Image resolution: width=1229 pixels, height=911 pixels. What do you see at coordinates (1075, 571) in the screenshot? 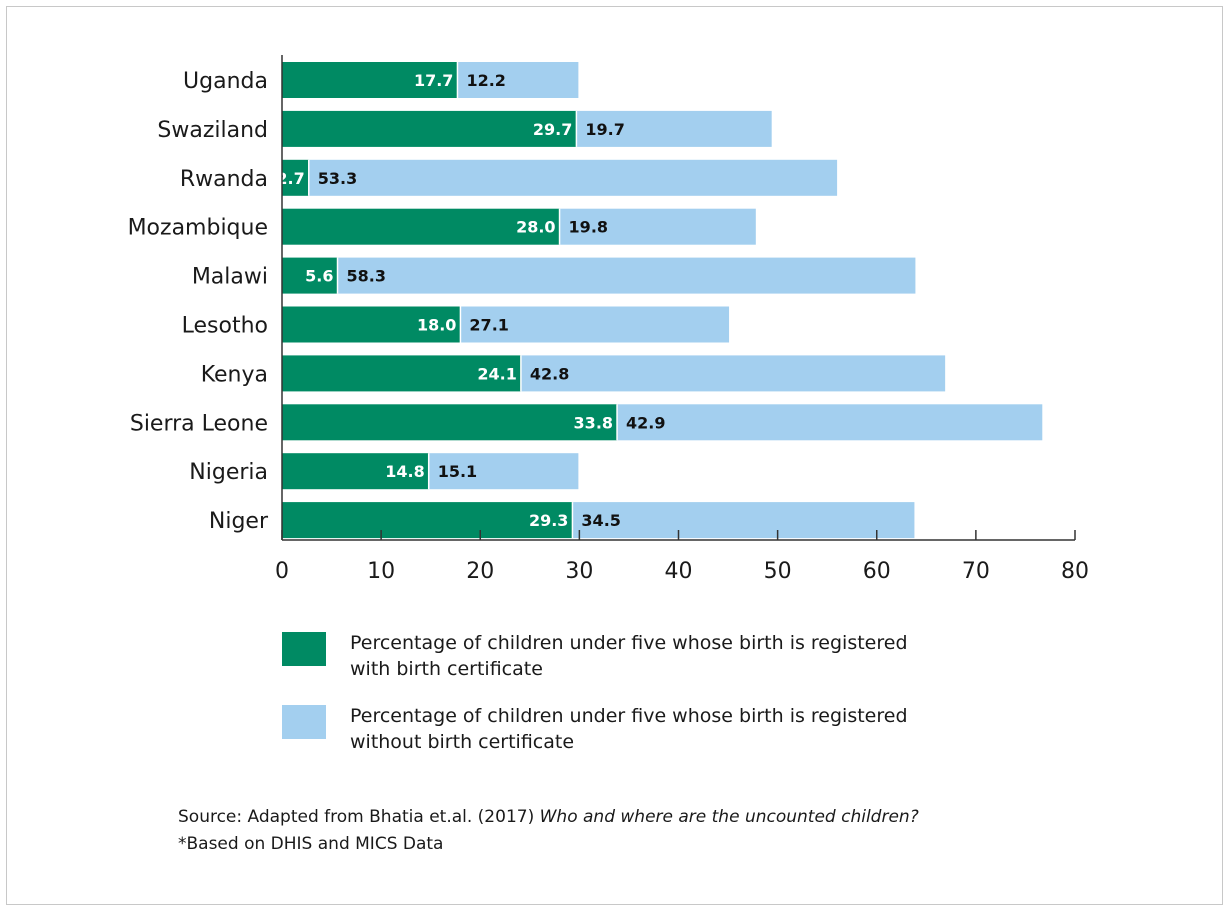
I see `x-tick-label: 80` at bounding box center [1075, 571].